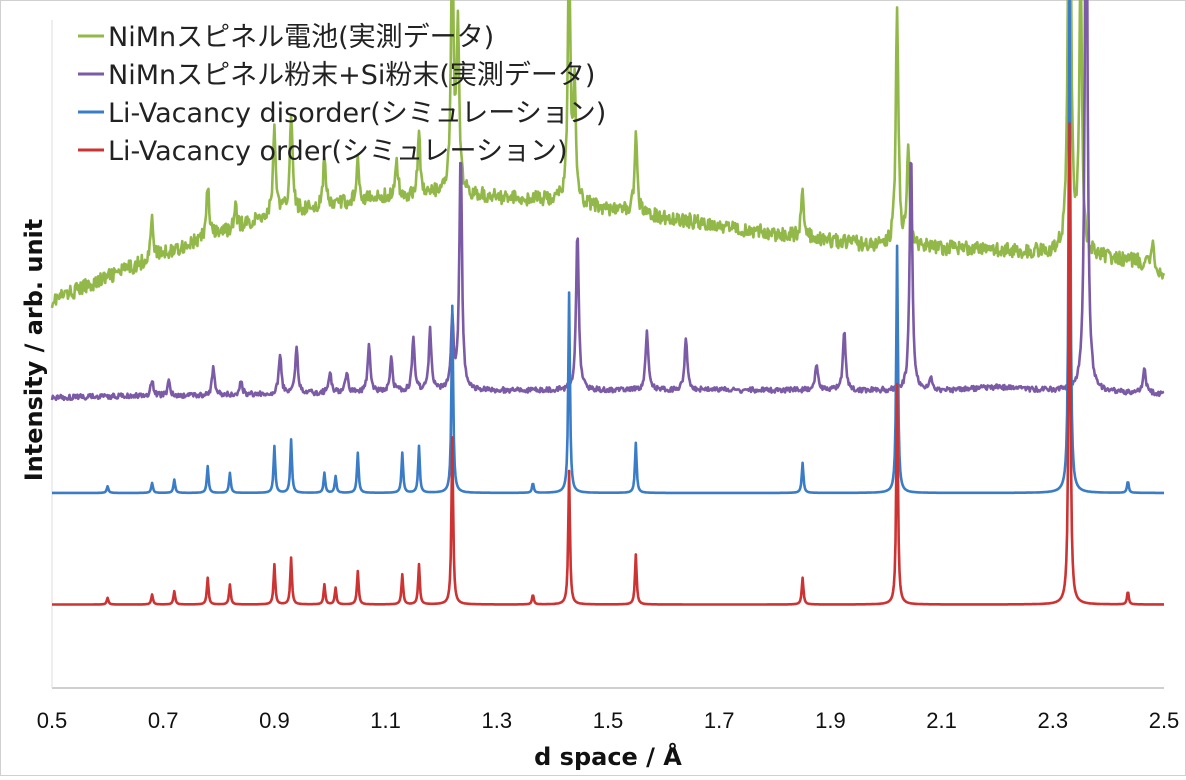  I want to click on x-tick-label: 0.5, so click(52, 720).